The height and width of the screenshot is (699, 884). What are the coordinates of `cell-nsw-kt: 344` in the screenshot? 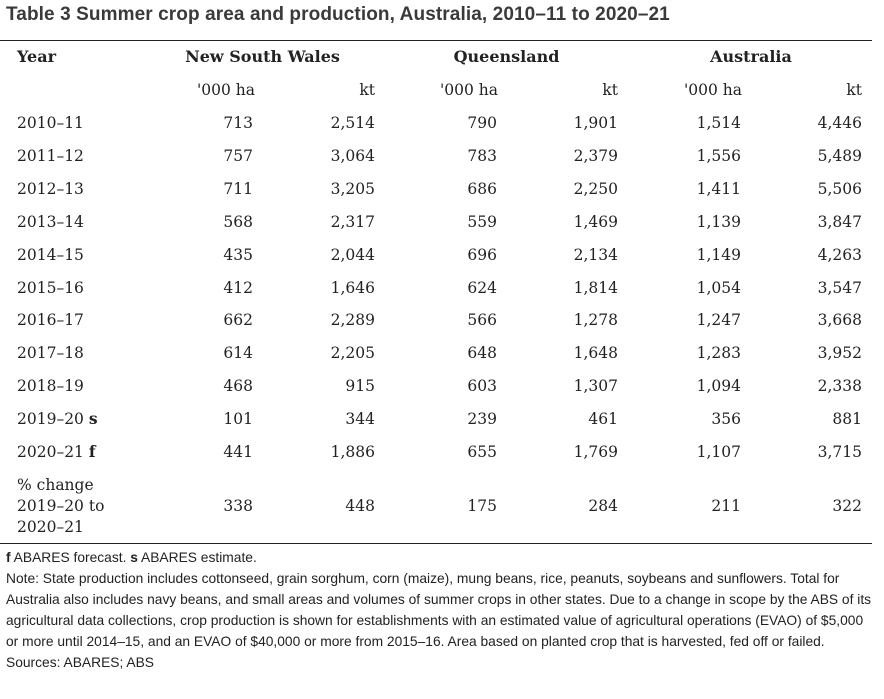 It's located at (360, 419).